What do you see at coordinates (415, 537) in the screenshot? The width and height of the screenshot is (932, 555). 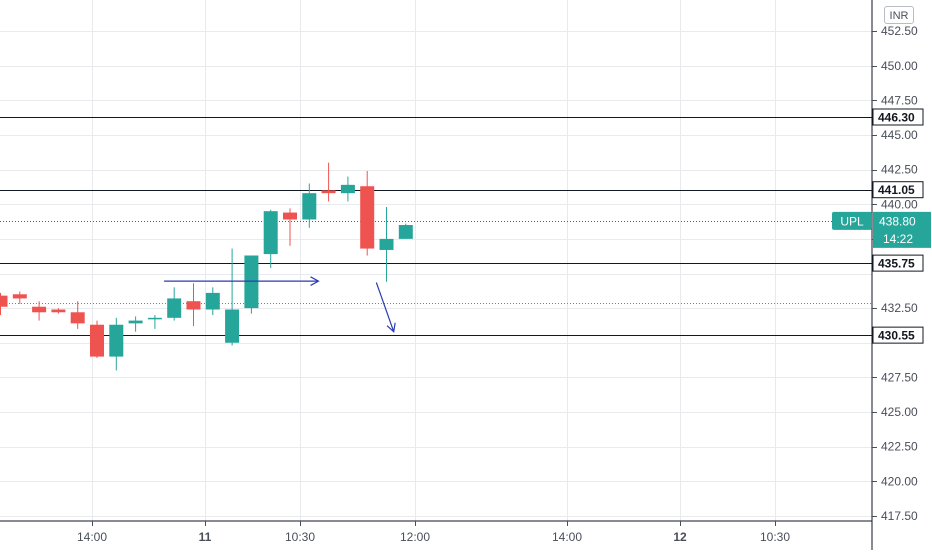 I see `time-tick-label: 12:00` at bounding box center [415, 537].